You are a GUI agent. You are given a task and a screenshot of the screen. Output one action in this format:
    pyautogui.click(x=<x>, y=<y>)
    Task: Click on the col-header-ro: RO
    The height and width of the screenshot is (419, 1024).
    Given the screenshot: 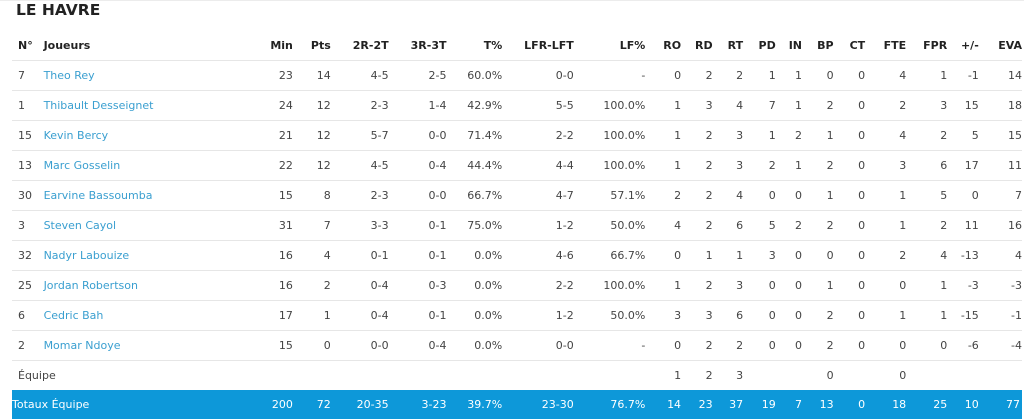 What is the action you would take?
    pyautogui.click(x=672, y=45)
    